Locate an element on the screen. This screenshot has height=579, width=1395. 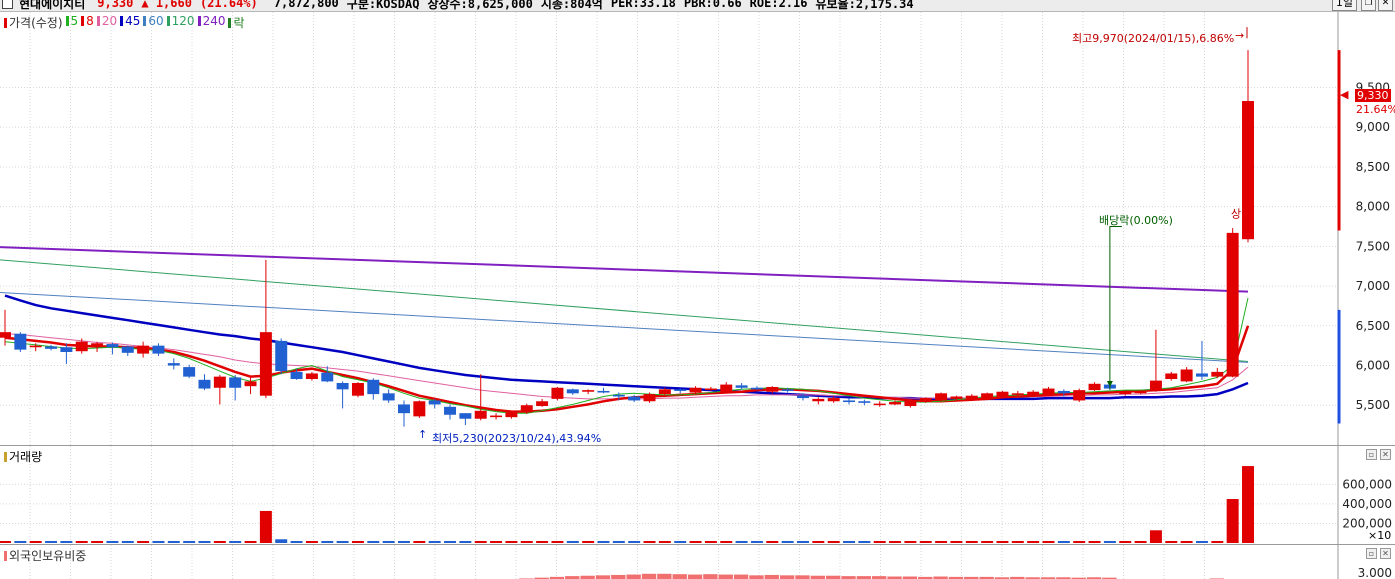
legend-label: 5 is located at coordinates (74, 21).